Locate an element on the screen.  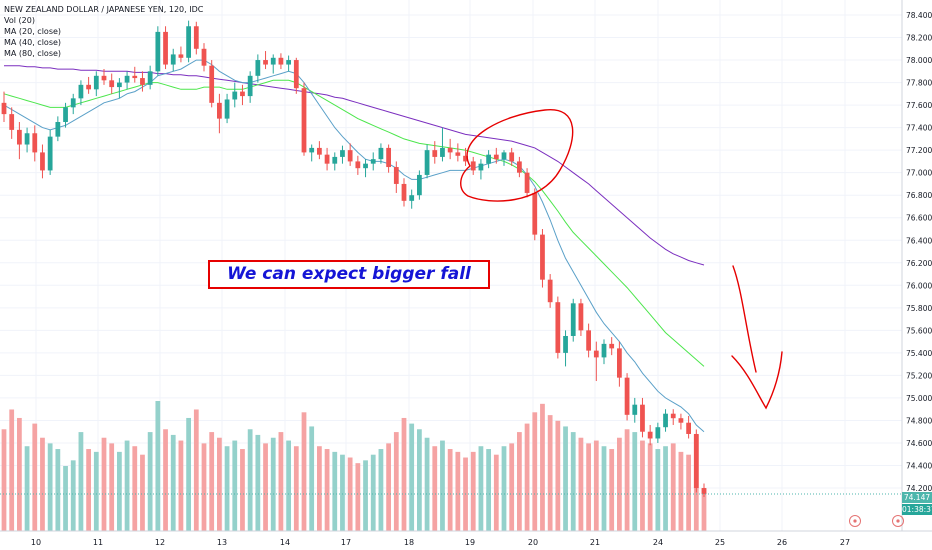
time-tick-label: 17 is located at coordinates (346, 542).